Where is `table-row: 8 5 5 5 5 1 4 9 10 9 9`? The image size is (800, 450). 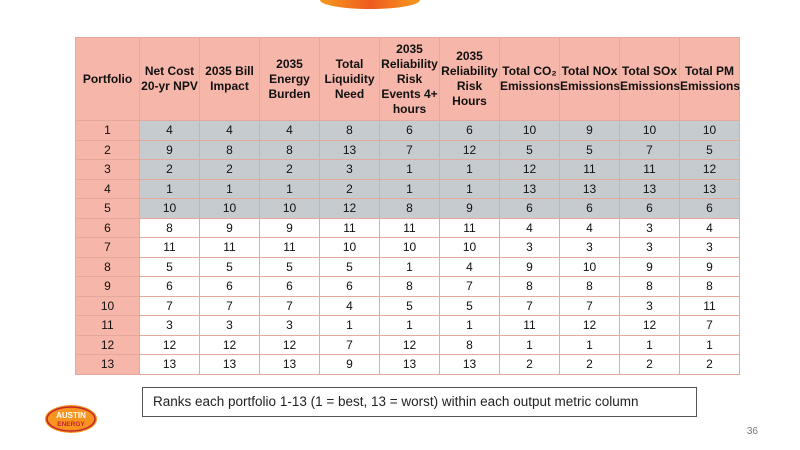
table-row: 8 5 5 5 5 1 4 9 10 9 9 is located at coordinates (407, 266).